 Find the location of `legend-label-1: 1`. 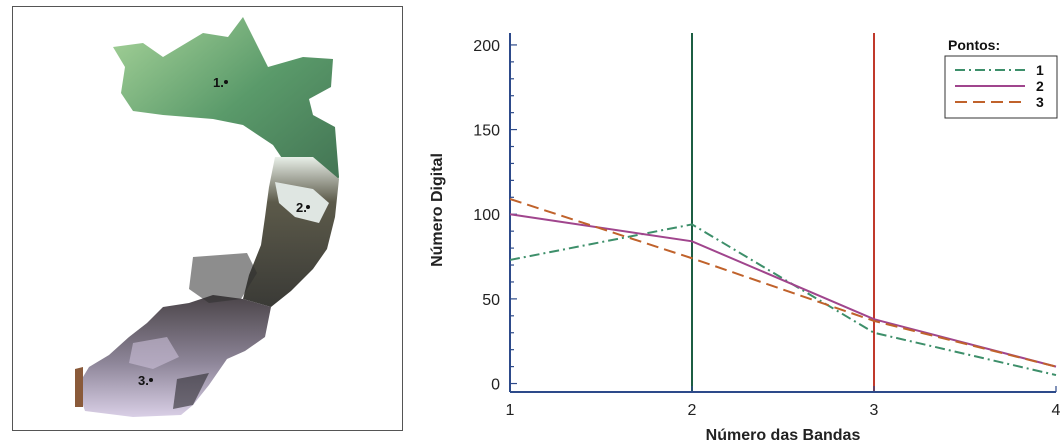

legend-label-1: 1 is located at coordinates (1040, 70).